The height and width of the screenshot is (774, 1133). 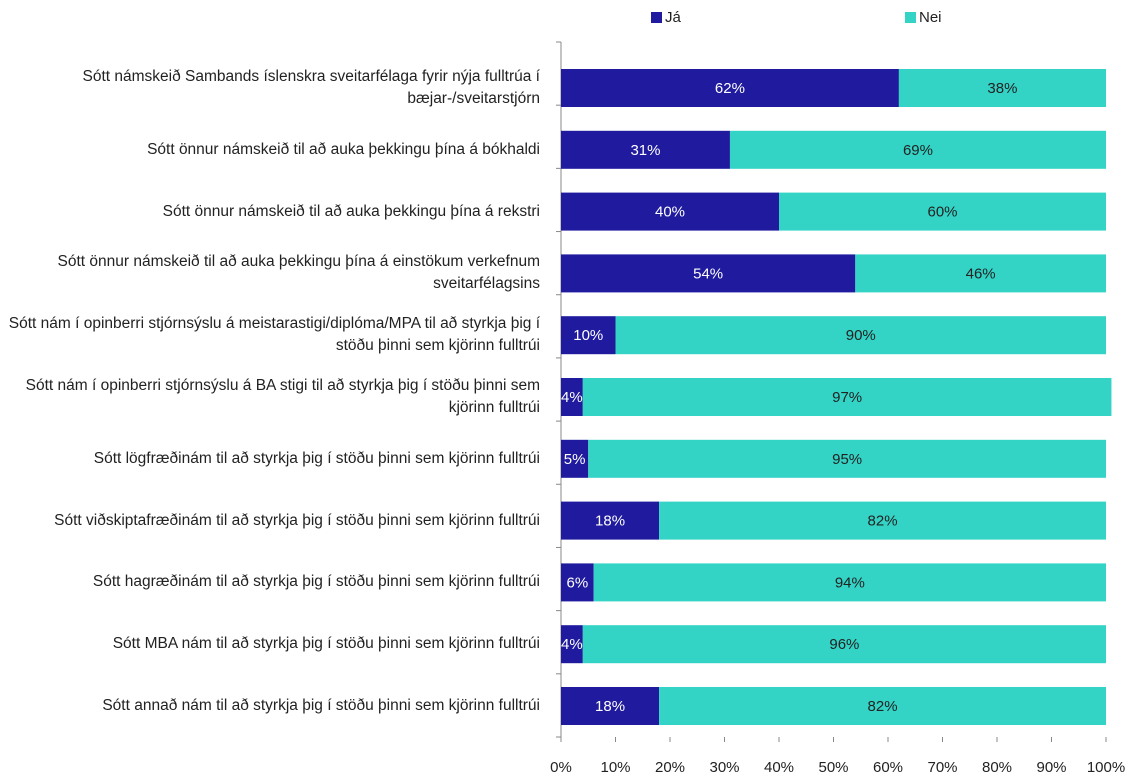 What do you see at coordinates (779, 766) in the screenshot?
I see `x-tick-label: 40%` at bounding box center [779, 766].